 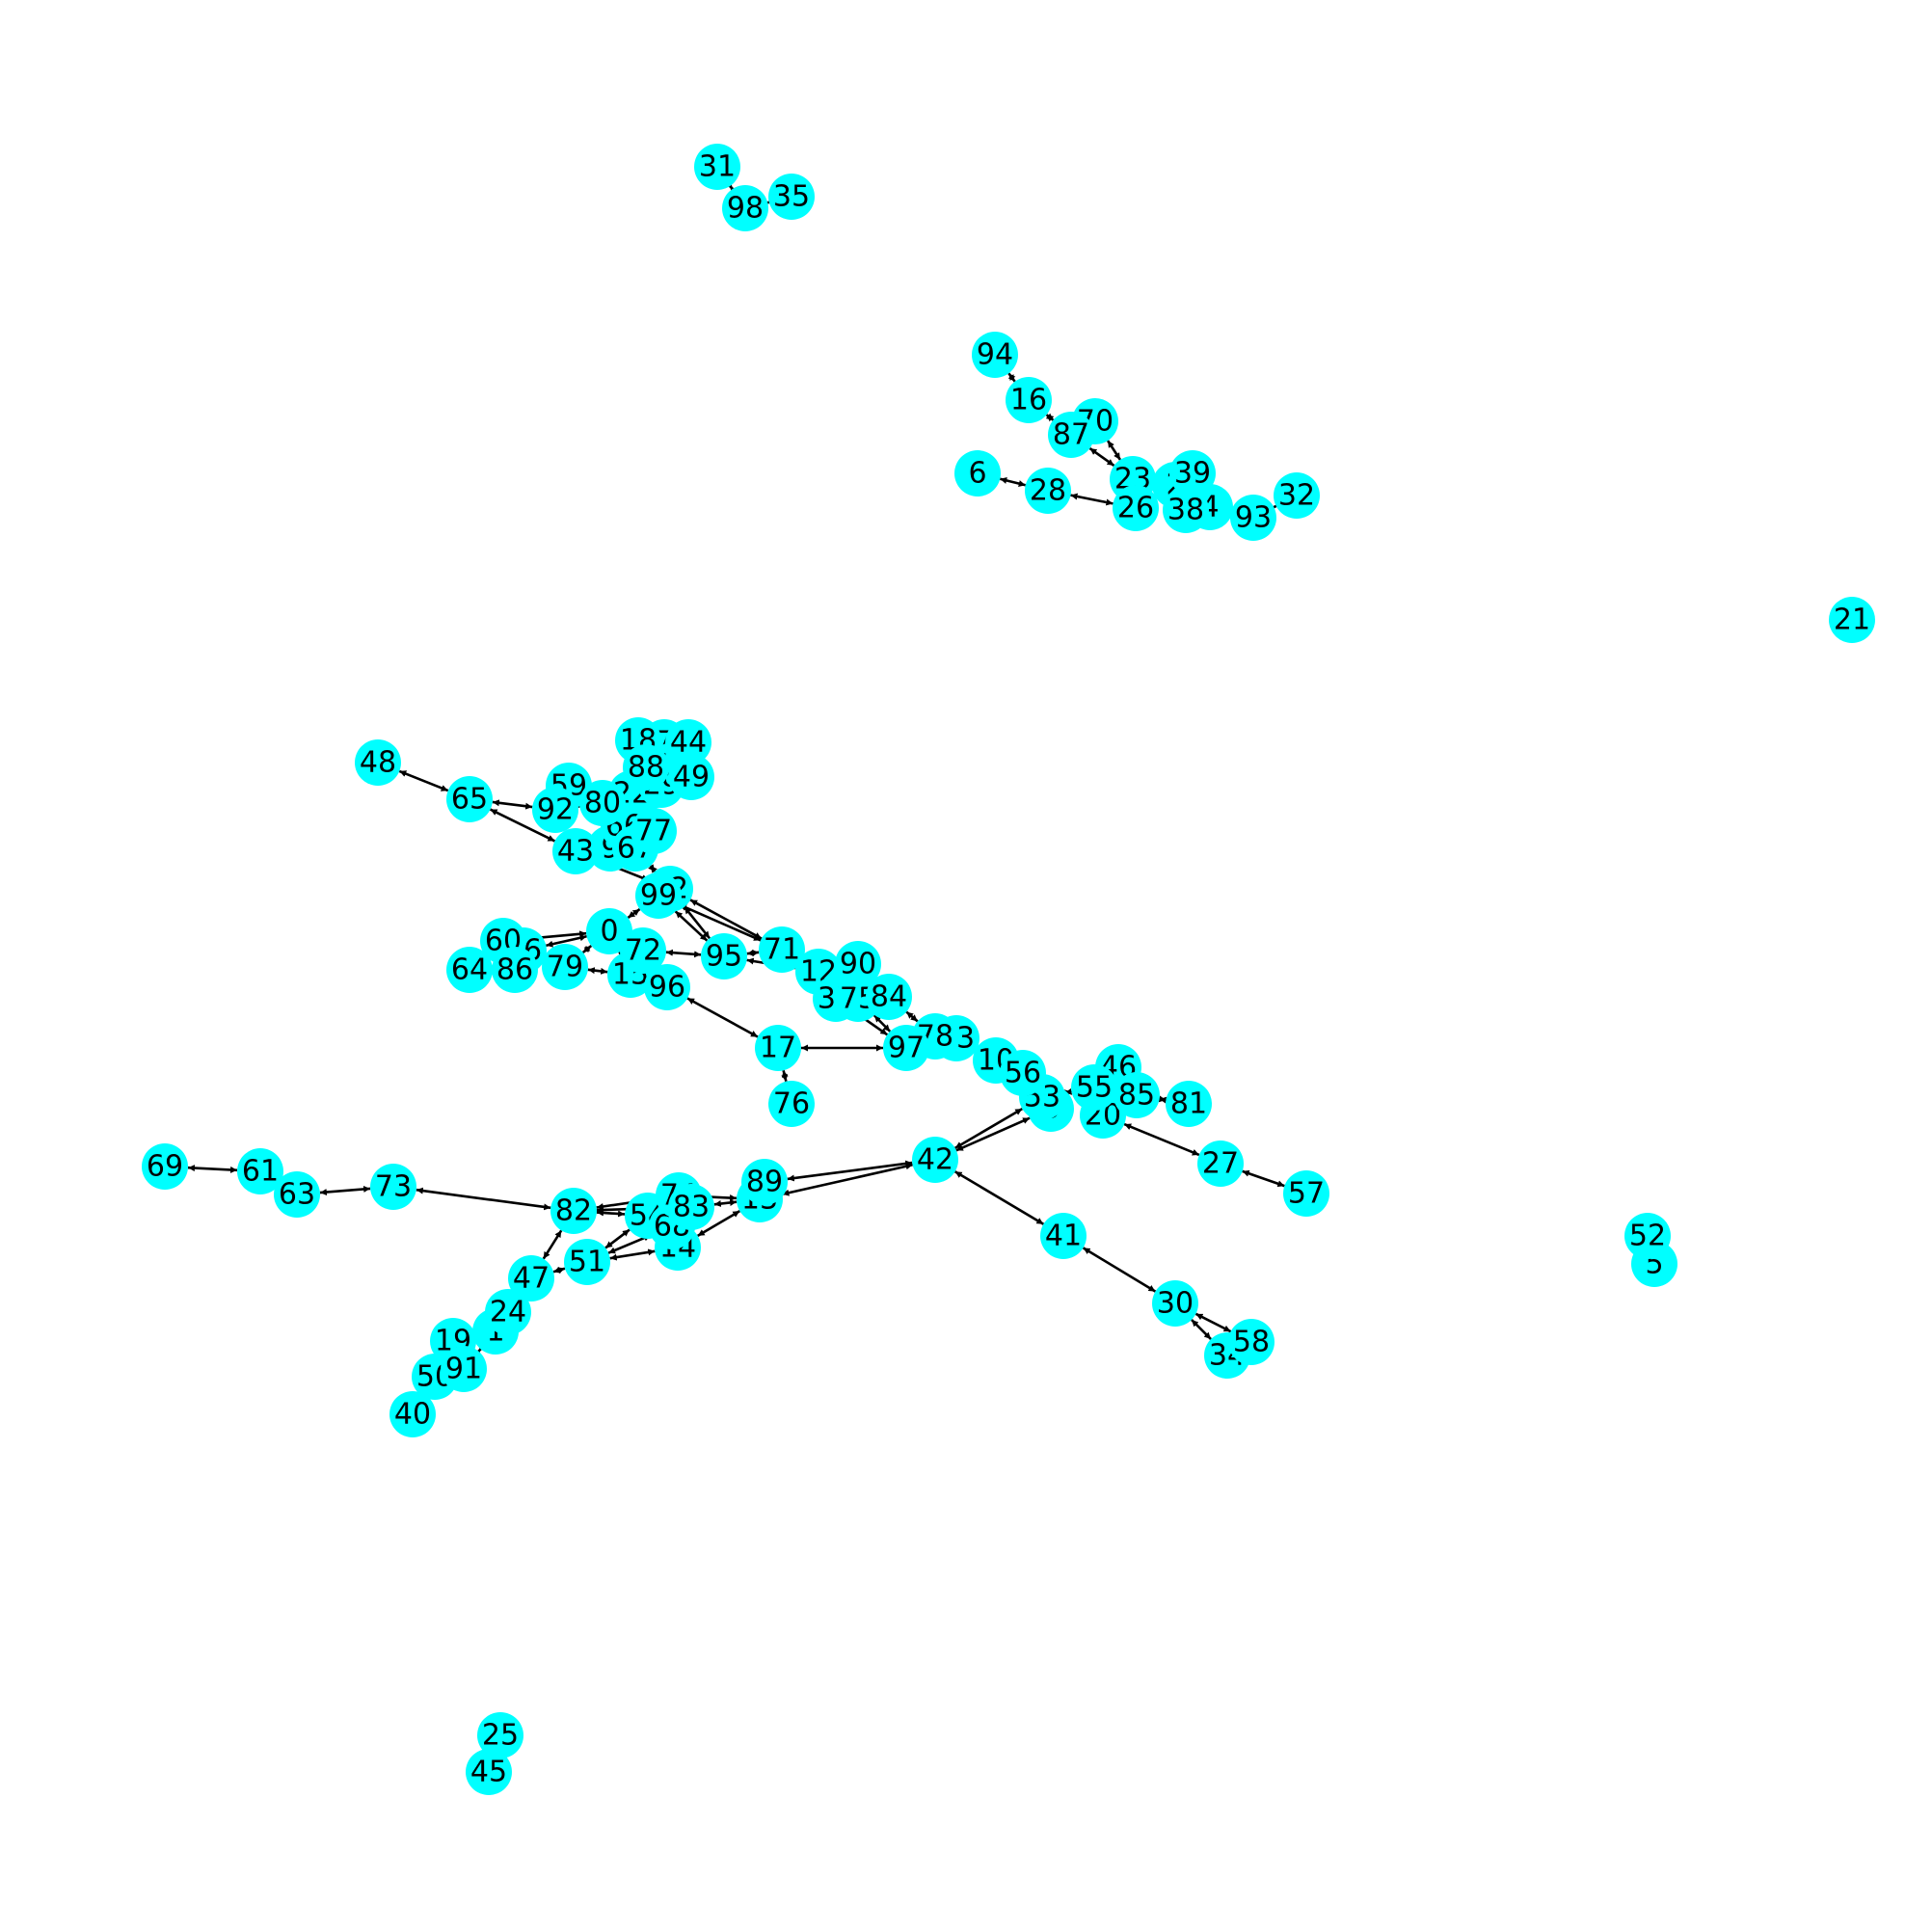 I want to click on node-label: 6, so click(x=977, y=474).